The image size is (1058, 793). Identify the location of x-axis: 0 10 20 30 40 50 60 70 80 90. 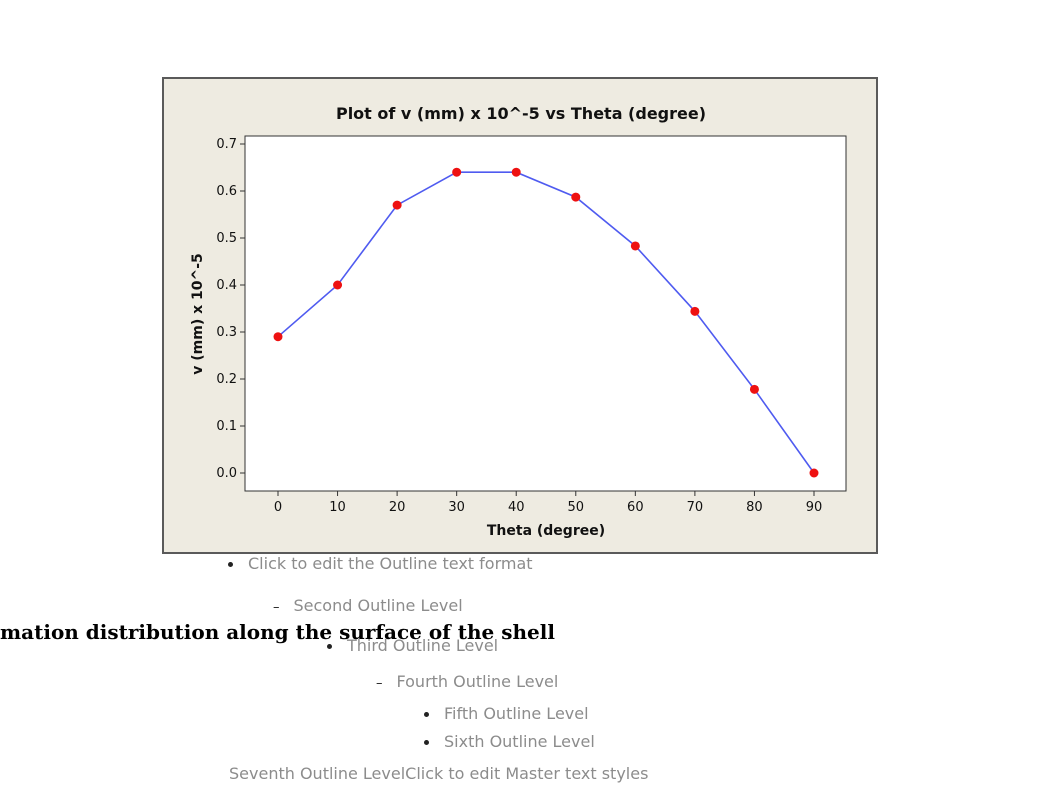
(548, 503).